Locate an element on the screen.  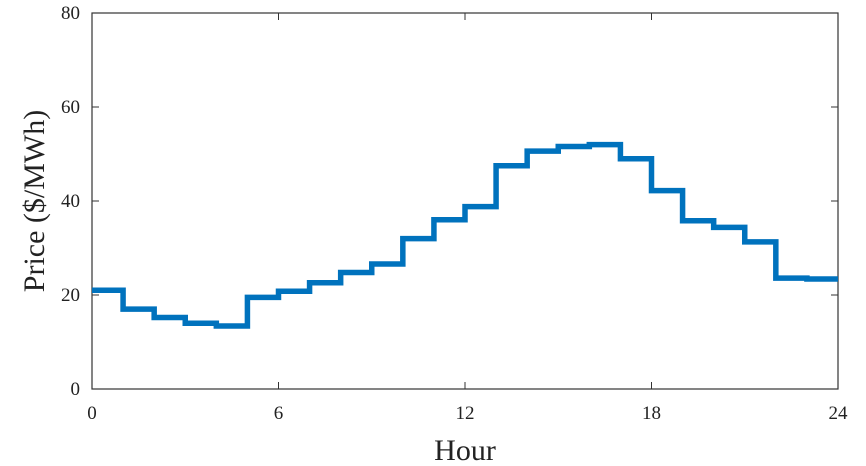
x-tick-label: 18 is located at coordinates (651, 413).